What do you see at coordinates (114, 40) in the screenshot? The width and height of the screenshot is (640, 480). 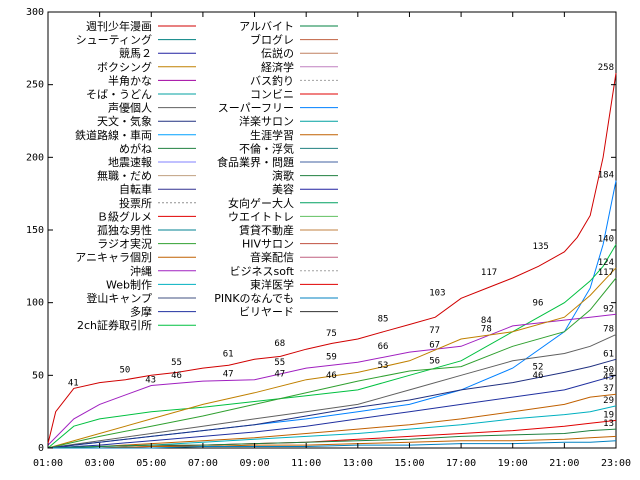 I see `legend-label: シューティング` at bounding box center [114, 40].